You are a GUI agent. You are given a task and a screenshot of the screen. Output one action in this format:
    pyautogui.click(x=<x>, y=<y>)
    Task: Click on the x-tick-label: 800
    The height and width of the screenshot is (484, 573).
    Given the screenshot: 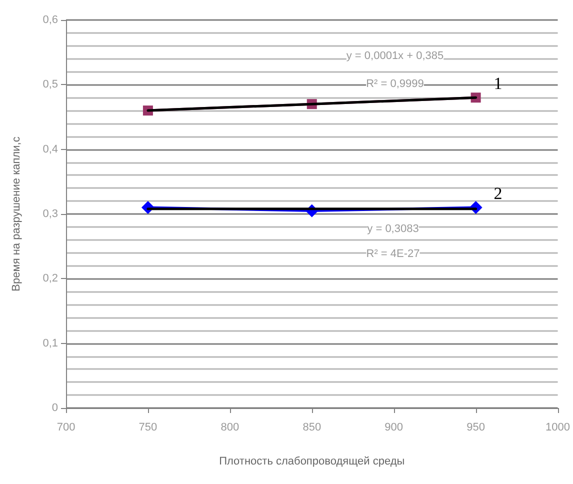 What is the action you would take?
    pyautogui.click(x=230, y=428)
    